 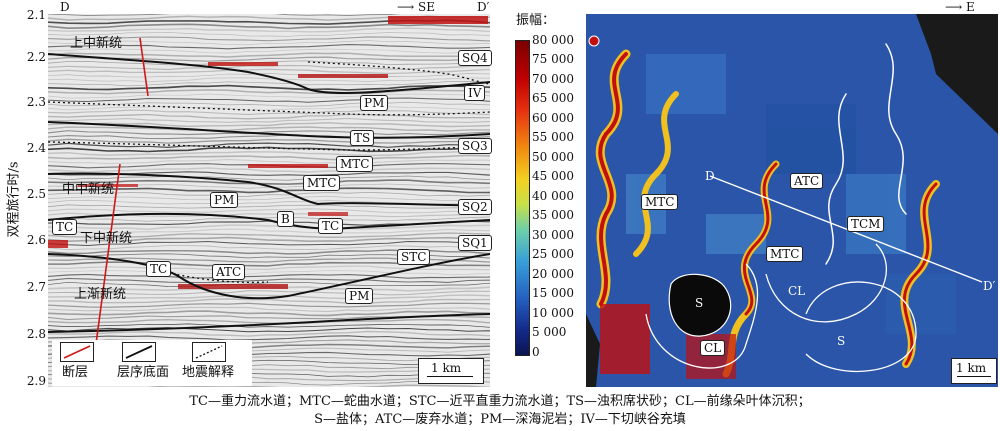 I want to click on legend-label: 层序底面, so click(x=143, y=372).